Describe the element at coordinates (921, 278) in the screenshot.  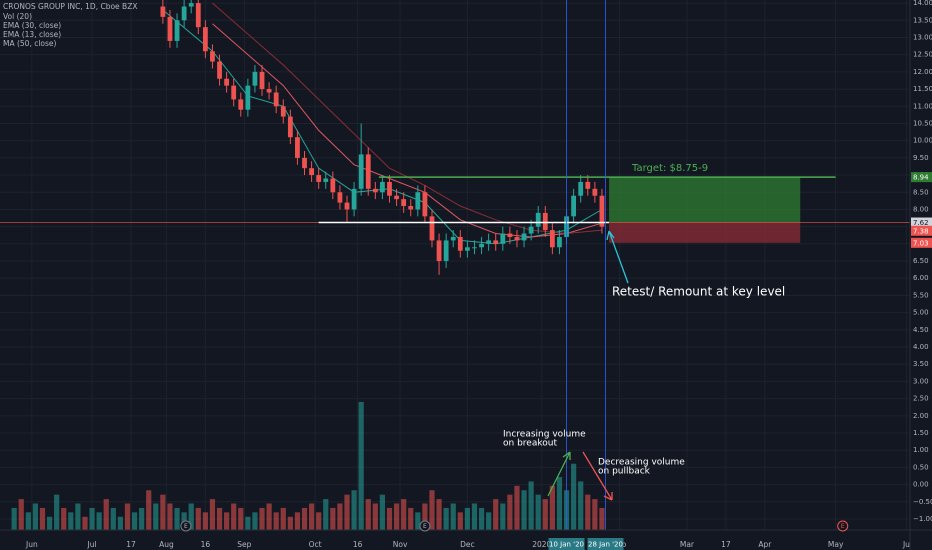
I see `y-tick-label: 6.00` at that location.